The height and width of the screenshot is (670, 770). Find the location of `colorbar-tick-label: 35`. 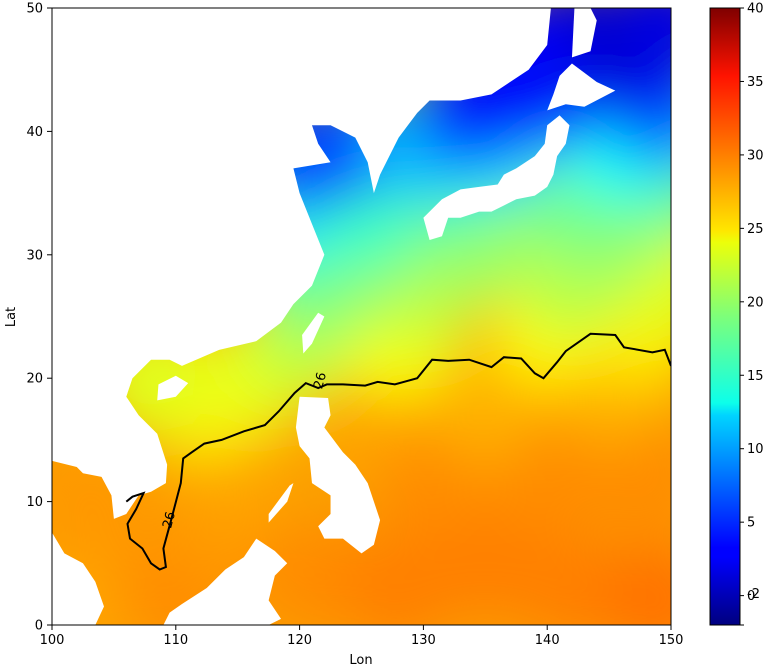

colorbar-tick-label: 35 is located at coordinates (755, 82).